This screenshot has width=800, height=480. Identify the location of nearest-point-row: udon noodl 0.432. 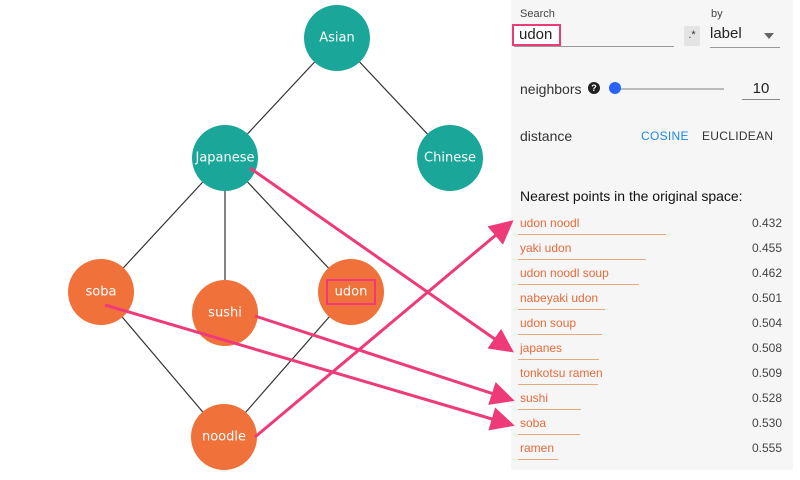
(650, 224).